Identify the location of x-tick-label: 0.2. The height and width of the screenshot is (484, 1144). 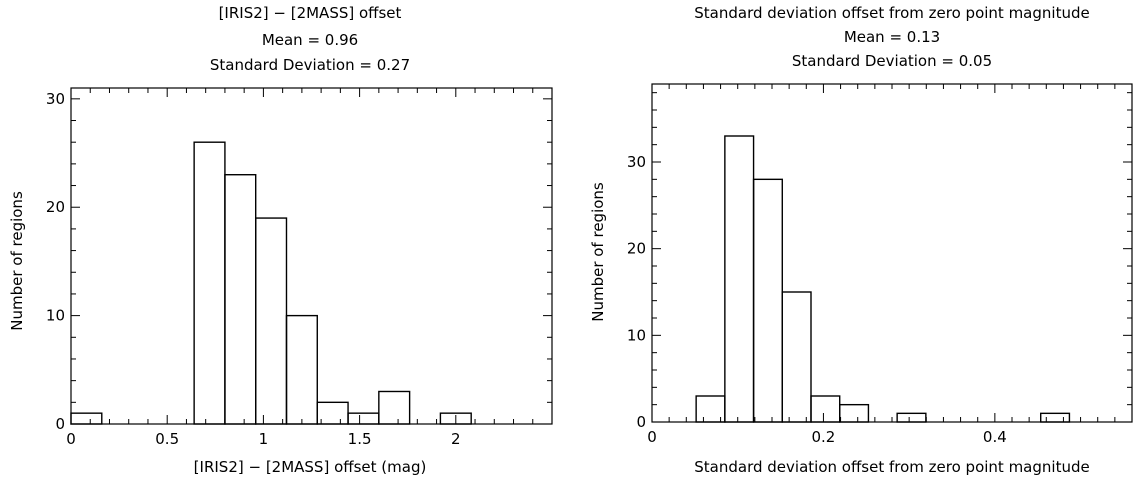
(823, 437).